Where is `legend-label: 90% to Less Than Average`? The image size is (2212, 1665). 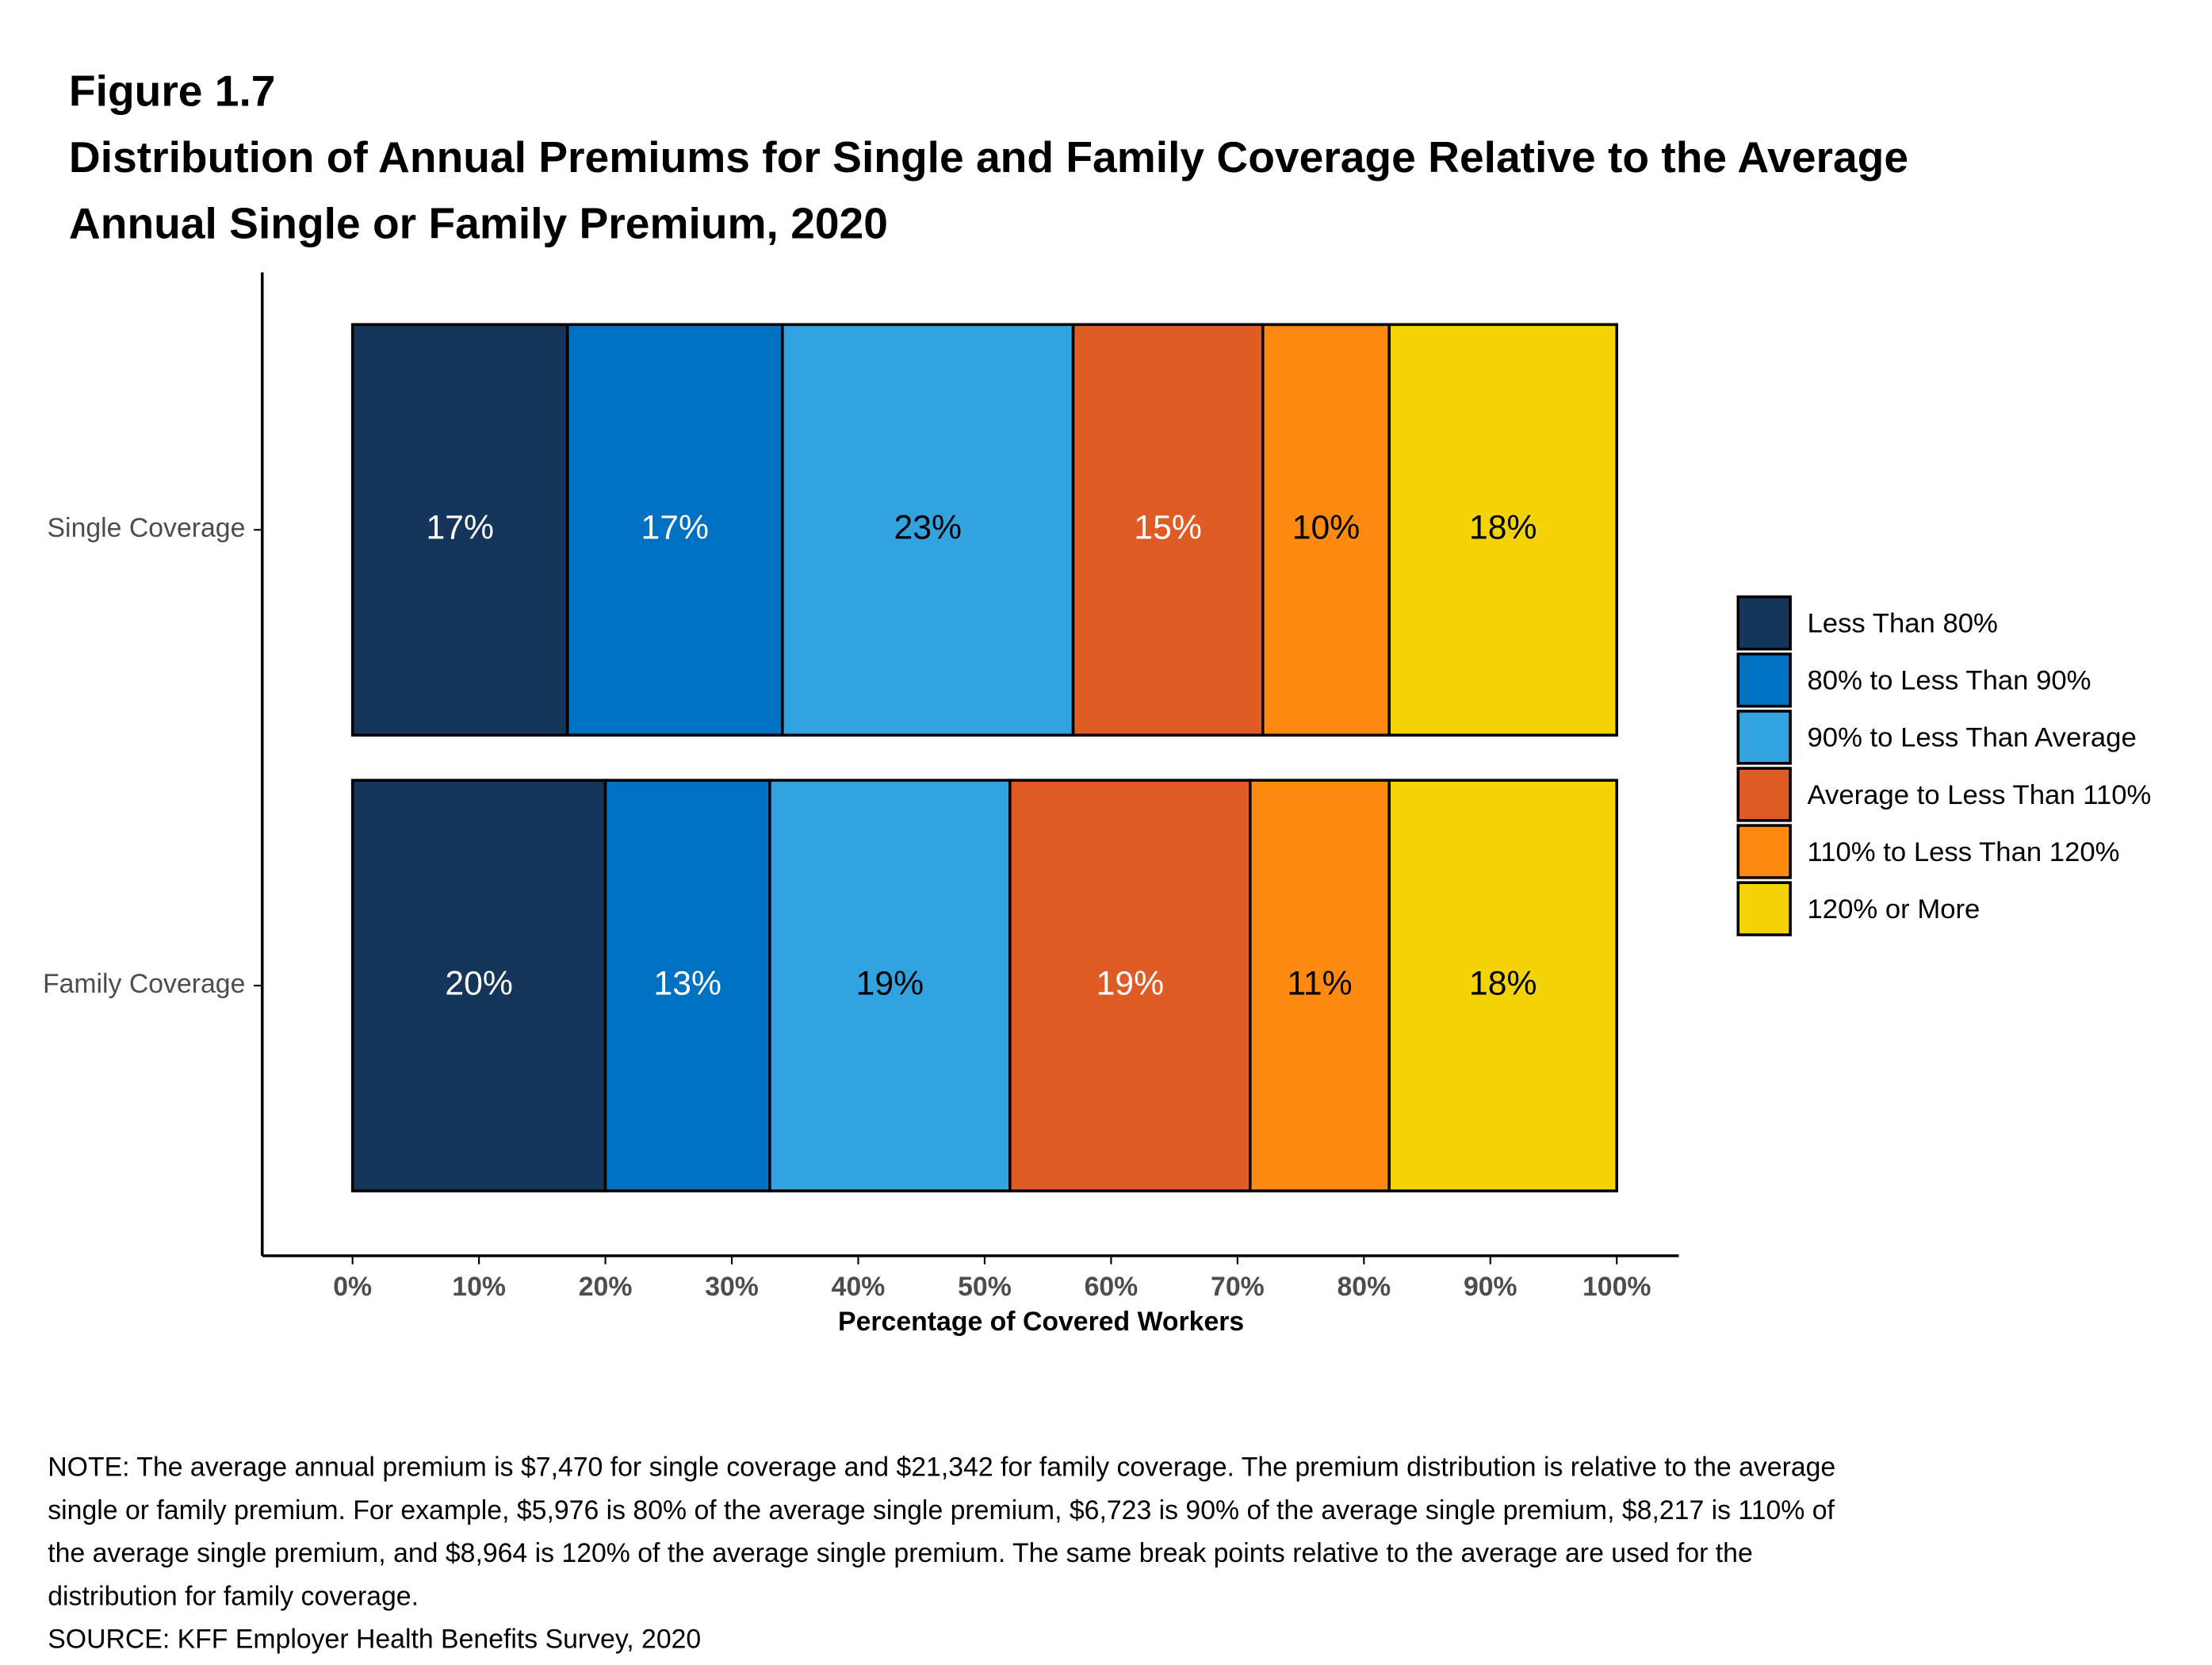
legend-label: 90% to Less Than Average is located at coordinates (1971, 738).